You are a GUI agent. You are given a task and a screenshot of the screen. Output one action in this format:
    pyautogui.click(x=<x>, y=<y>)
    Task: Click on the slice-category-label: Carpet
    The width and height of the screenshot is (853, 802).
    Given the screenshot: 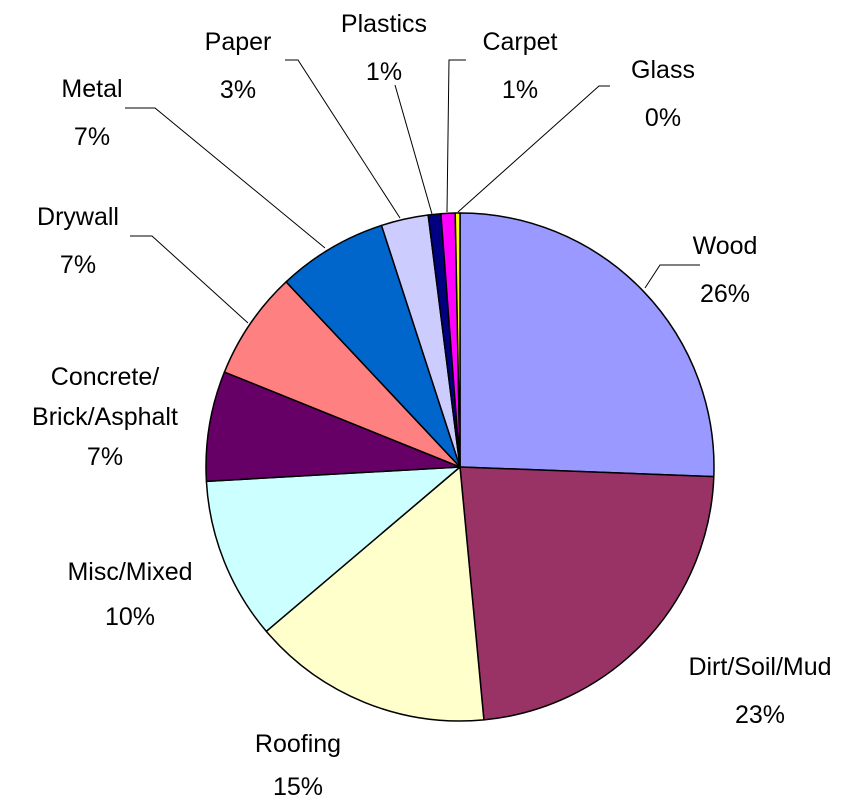 What is the action you would take?
    pyautogui.click(x=519, y=42)
    